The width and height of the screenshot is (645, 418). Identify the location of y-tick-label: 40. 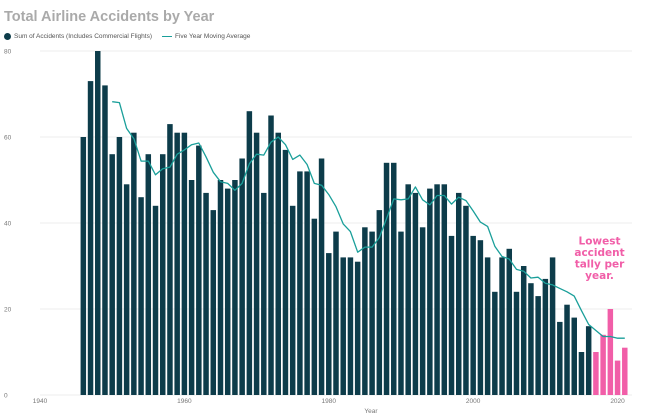
(8, 224).